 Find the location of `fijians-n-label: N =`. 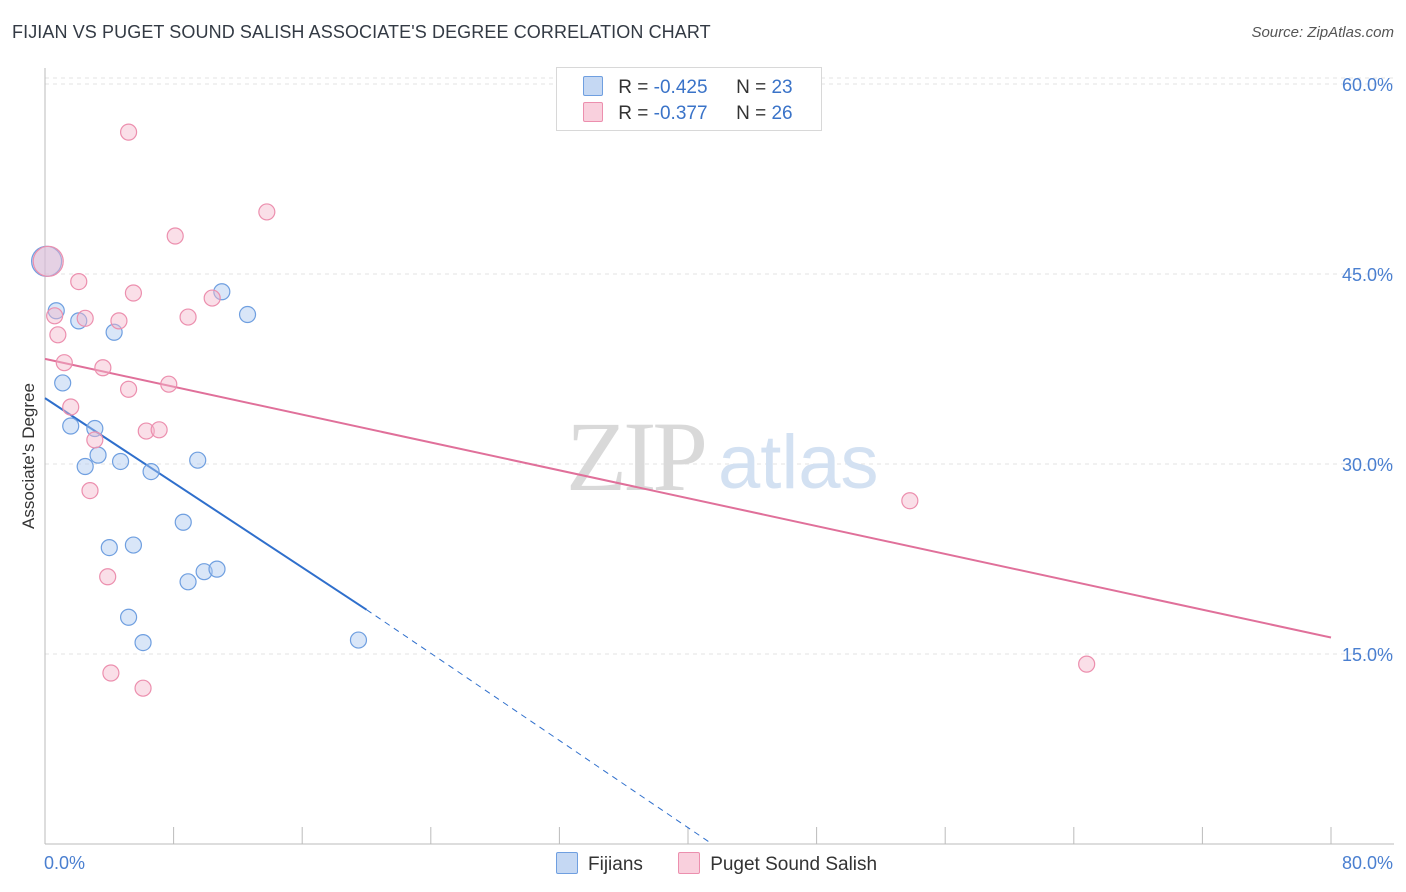

fijians-n-label: N = is located at coordinates (754, 87).